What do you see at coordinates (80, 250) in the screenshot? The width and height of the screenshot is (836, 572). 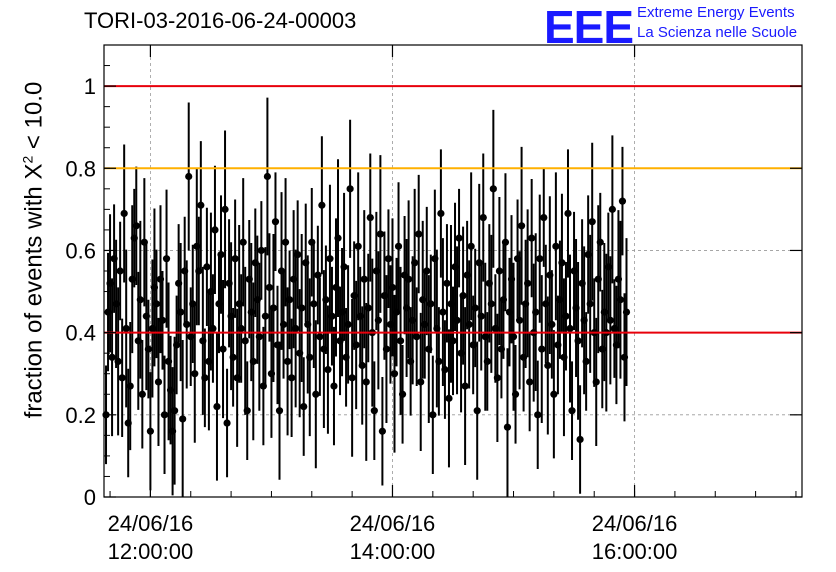 I see `y-tick-label: 0.6` at bounding box center [80, 250].